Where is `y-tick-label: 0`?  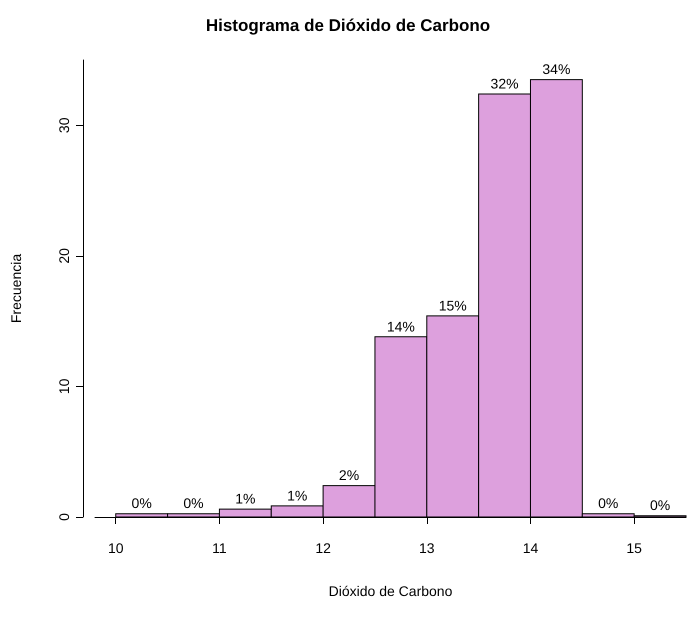
y-tick-label: 0 is located at coordinates (64, 516).